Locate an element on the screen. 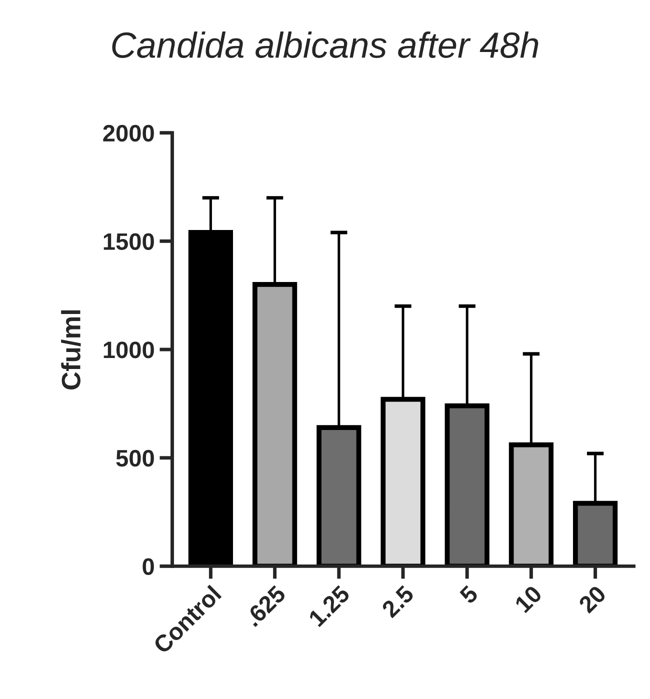 The height and width of the screenshot is (699, 650). x-tick-label: 10 is located at coordinates (528, 599).